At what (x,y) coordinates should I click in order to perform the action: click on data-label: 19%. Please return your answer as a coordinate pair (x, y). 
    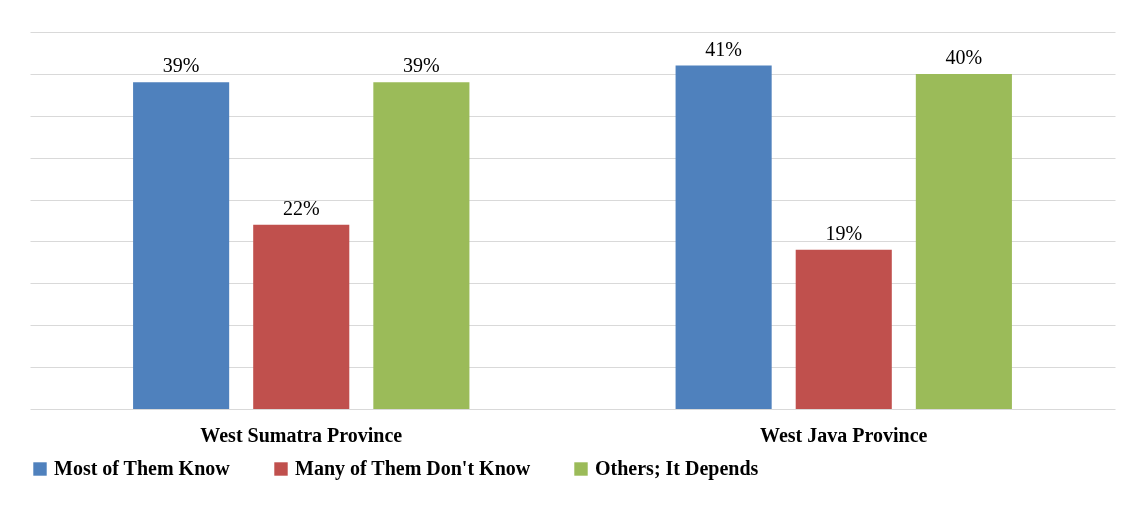
    Looking at the image, I should click on (844, 232).